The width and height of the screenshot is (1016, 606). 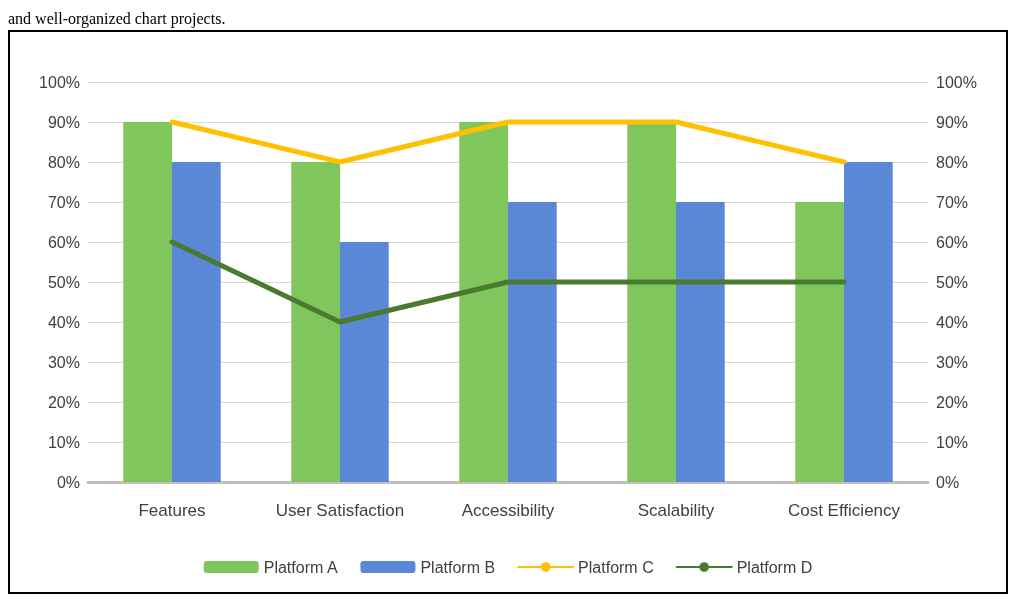 What do you see at coordinates (63, 242) in the screenshot?
I see `y-tick-label: 60%` at bounding box center [63, 242].